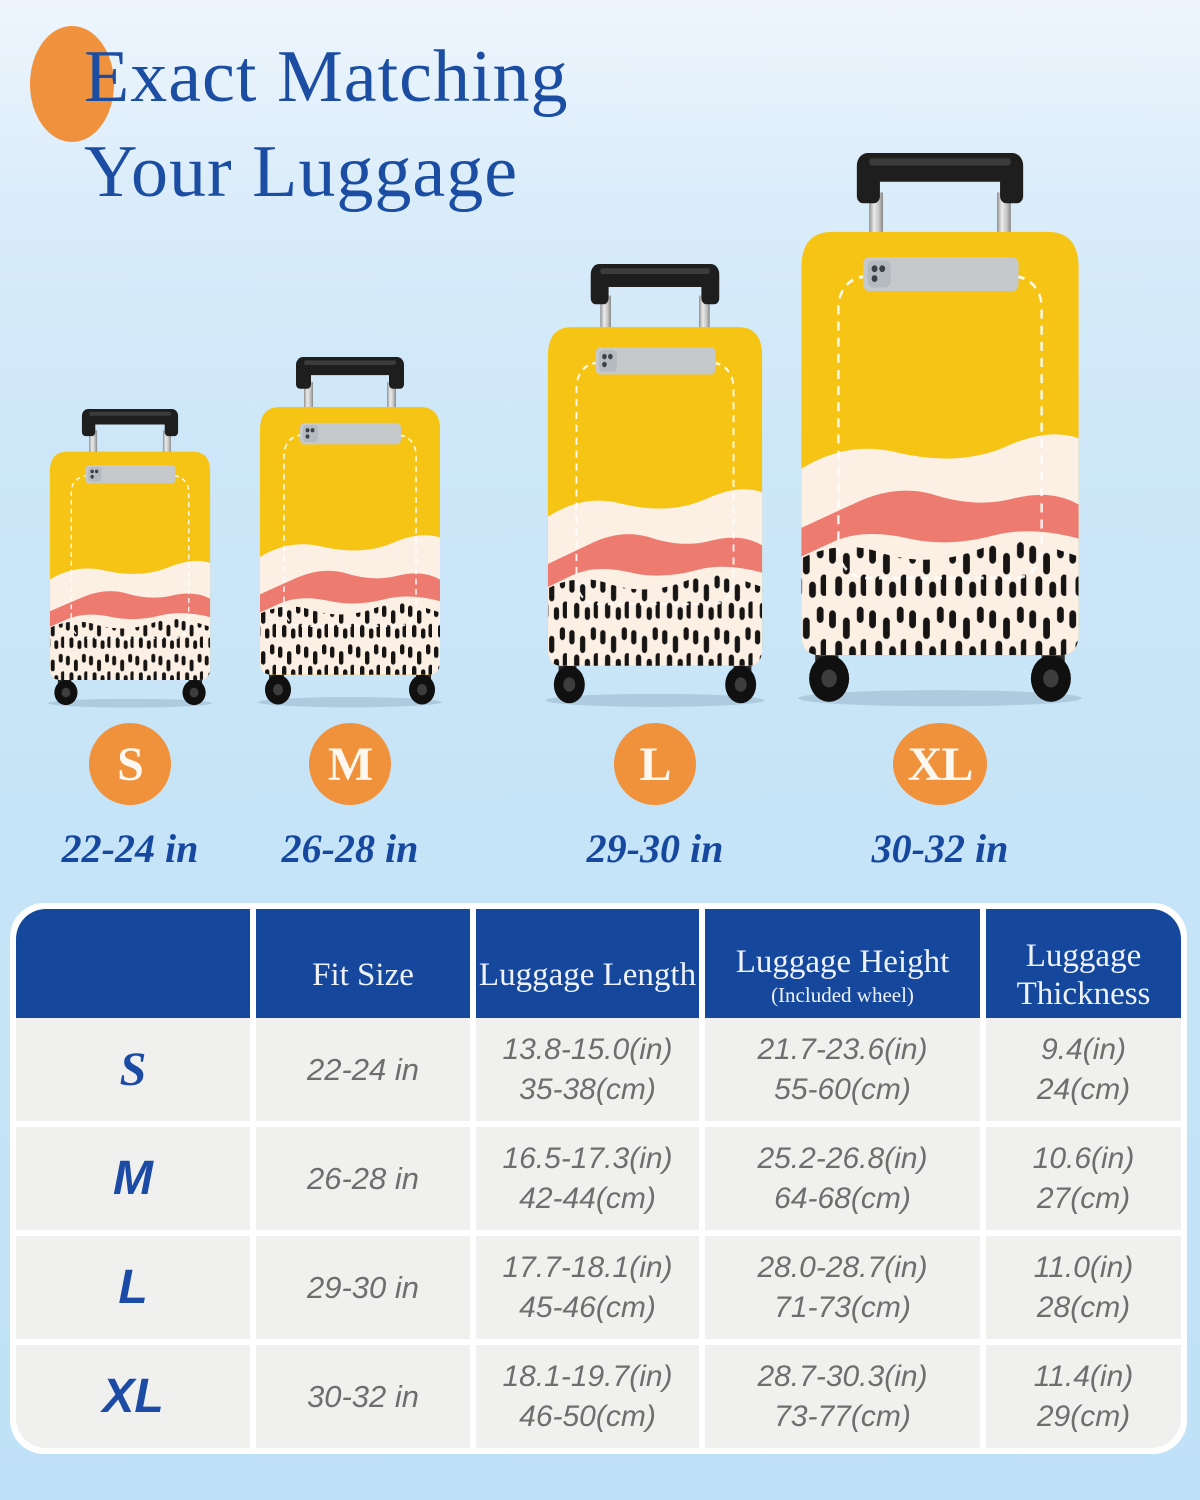  Describe the element at coordinates (842, 1396) in the screenshot. I see `row-xl-height-cell: 28.7-30.3(in) 73-77(cm)` at that location.